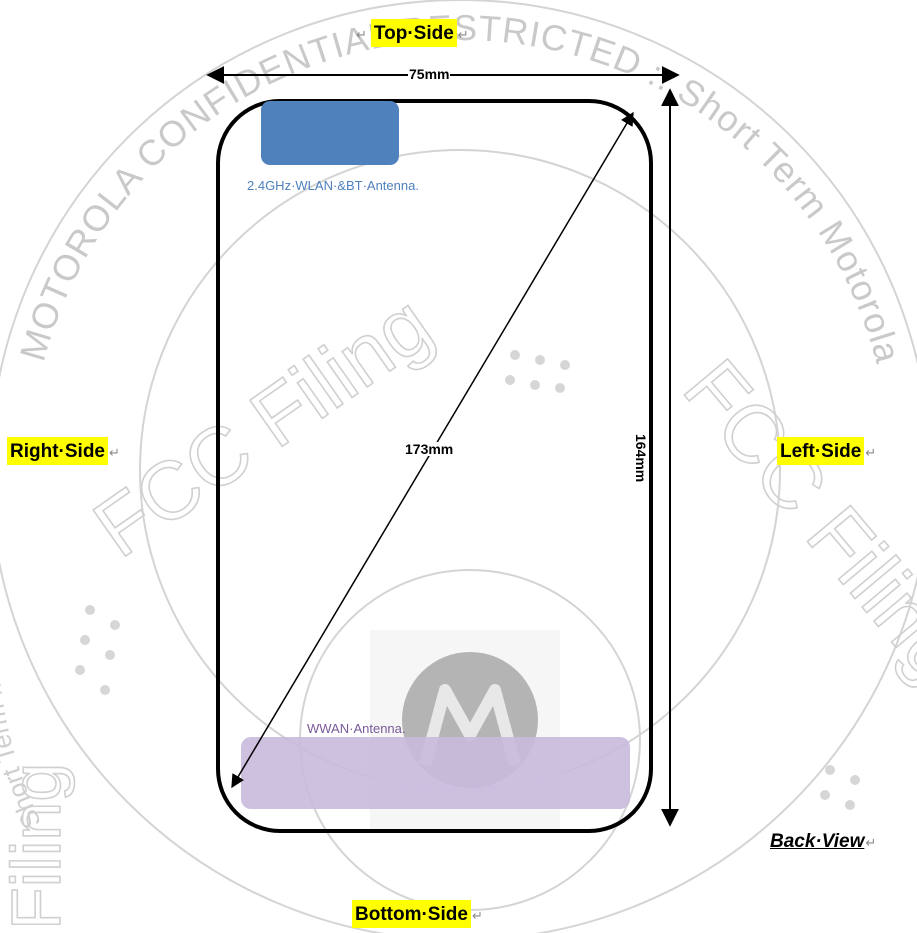 The height and width of the screenshot is (933, 917). Describe the element at coordinates (429, 74) in the screenshot. I see `width-dimension-label: 75mm` at that location.